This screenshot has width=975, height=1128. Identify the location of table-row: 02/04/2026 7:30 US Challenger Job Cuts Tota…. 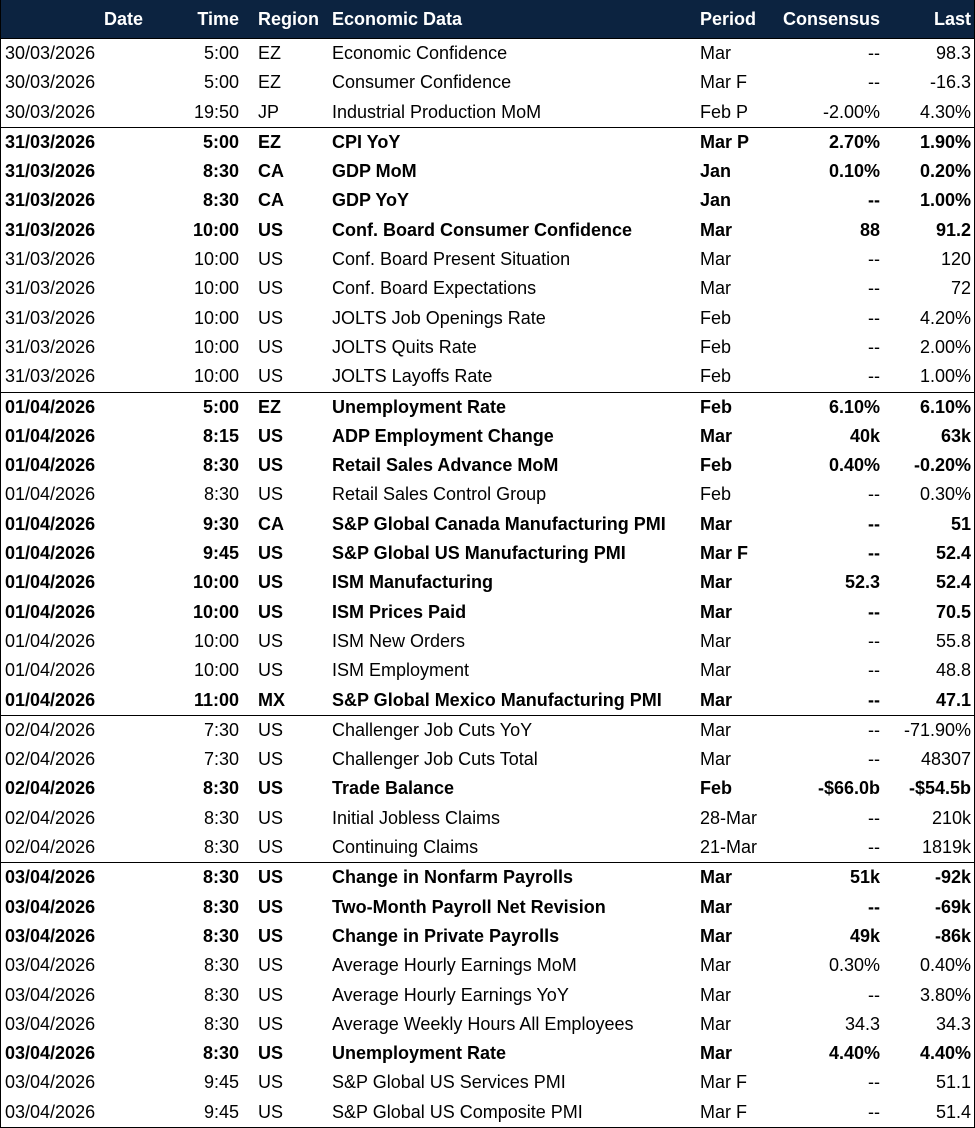
(487, 759).